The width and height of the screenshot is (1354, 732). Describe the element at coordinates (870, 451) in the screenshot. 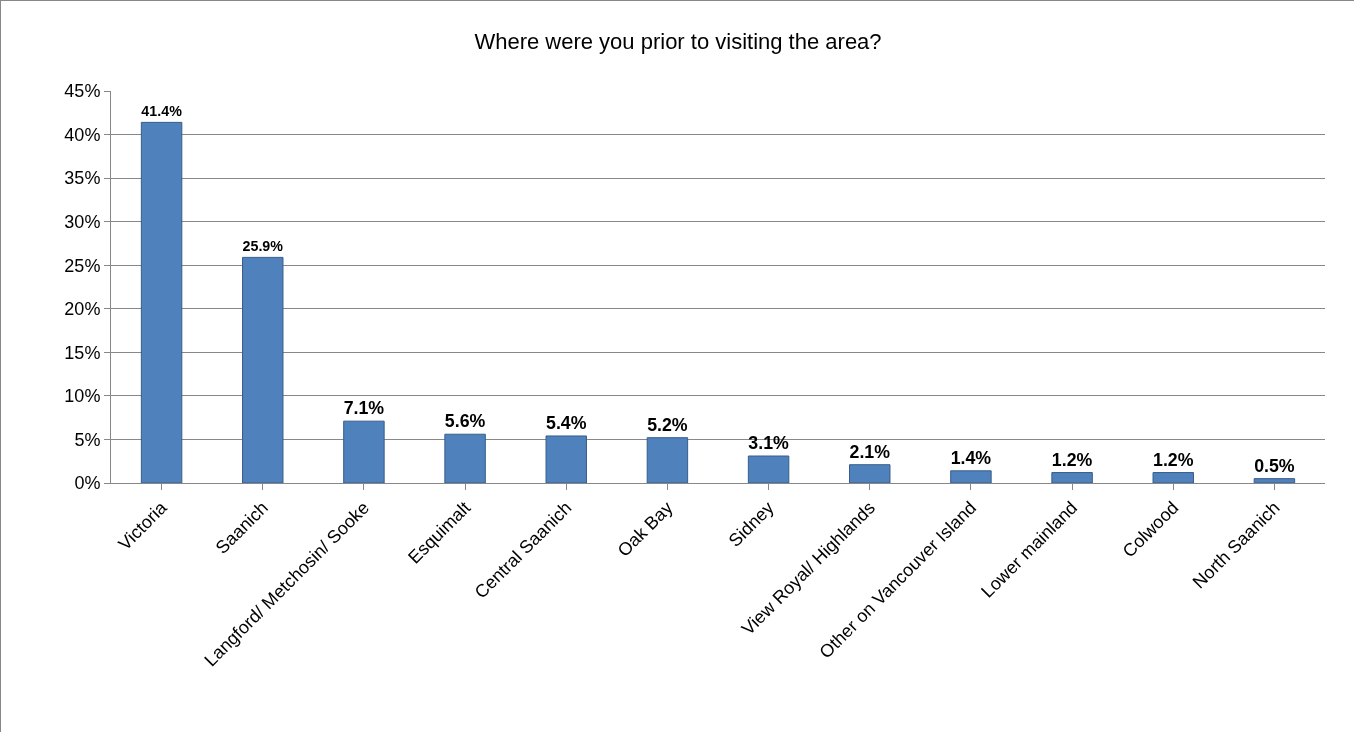

I see `data-label: 2.1%` at that location.